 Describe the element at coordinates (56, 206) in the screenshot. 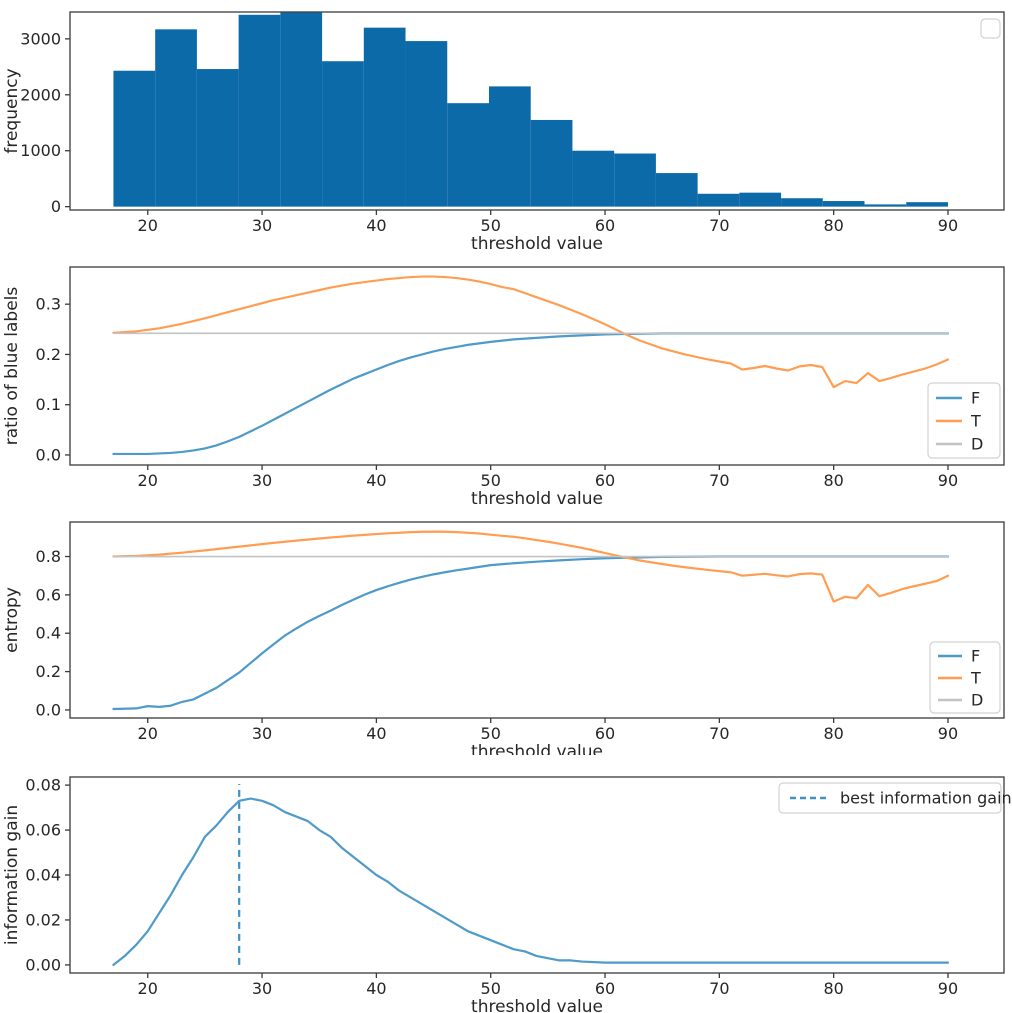

I see `y-tick-label: 0` at that location.